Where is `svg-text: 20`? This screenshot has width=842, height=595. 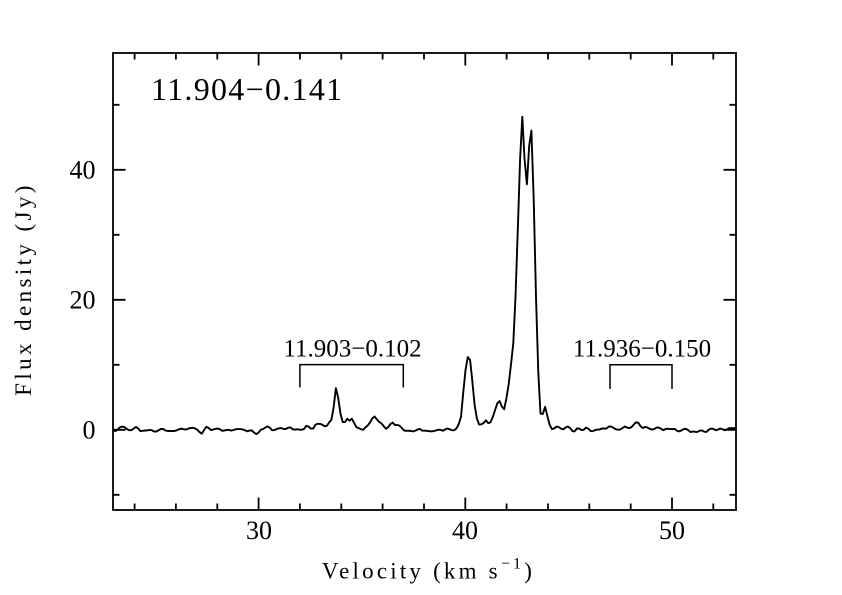
svg-text: 20 is located at coordinates (83, 300).